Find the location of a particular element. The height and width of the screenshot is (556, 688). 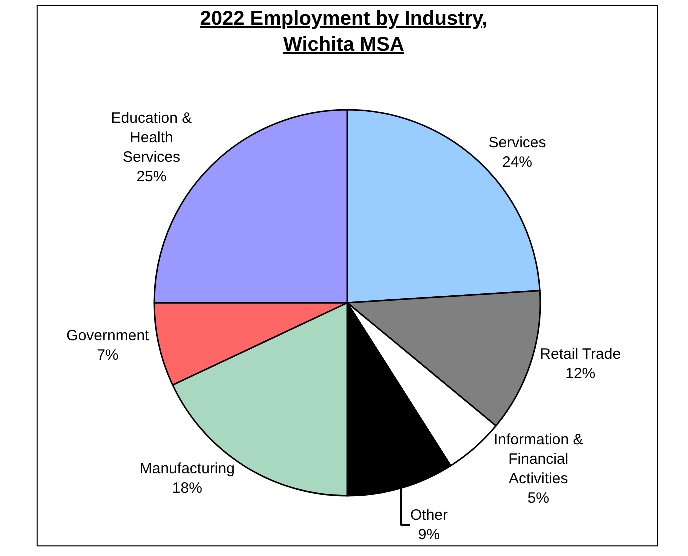

data-label: 7% is located at coordinates (108, 355).